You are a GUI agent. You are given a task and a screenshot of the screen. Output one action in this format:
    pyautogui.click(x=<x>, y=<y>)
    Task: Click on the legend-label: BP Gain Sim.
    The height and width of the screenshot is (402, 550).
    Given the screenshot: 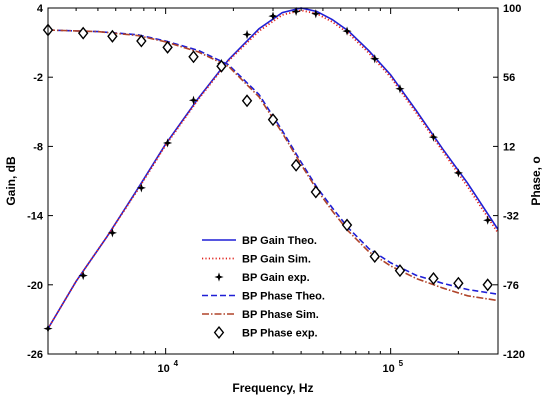 What is the action you would take?
    pyautogui.click(x=276, y=260)
    